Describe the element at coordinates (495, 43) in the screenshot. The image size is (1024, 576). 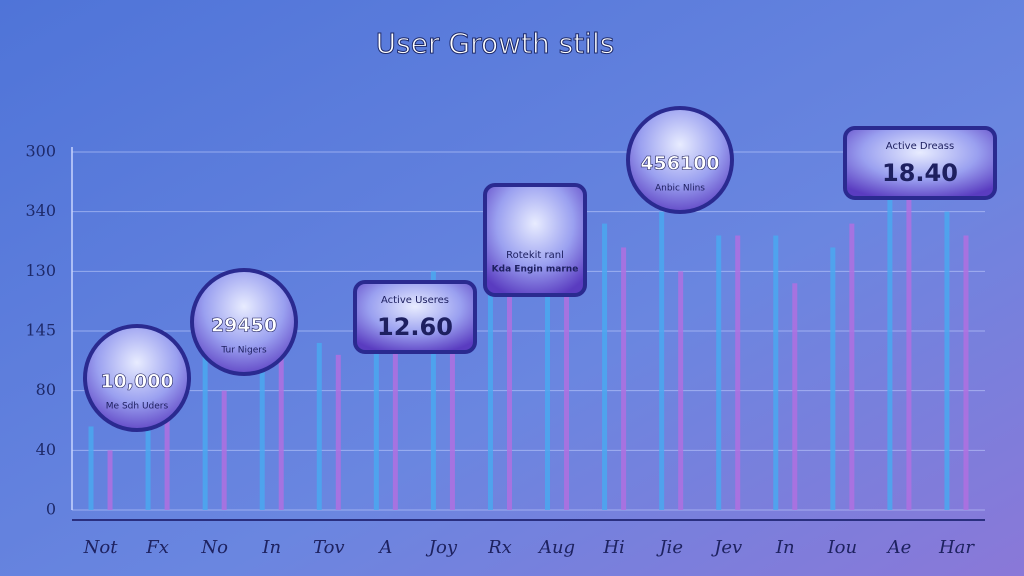
I see `chart-title: User Growth stils` at that location.